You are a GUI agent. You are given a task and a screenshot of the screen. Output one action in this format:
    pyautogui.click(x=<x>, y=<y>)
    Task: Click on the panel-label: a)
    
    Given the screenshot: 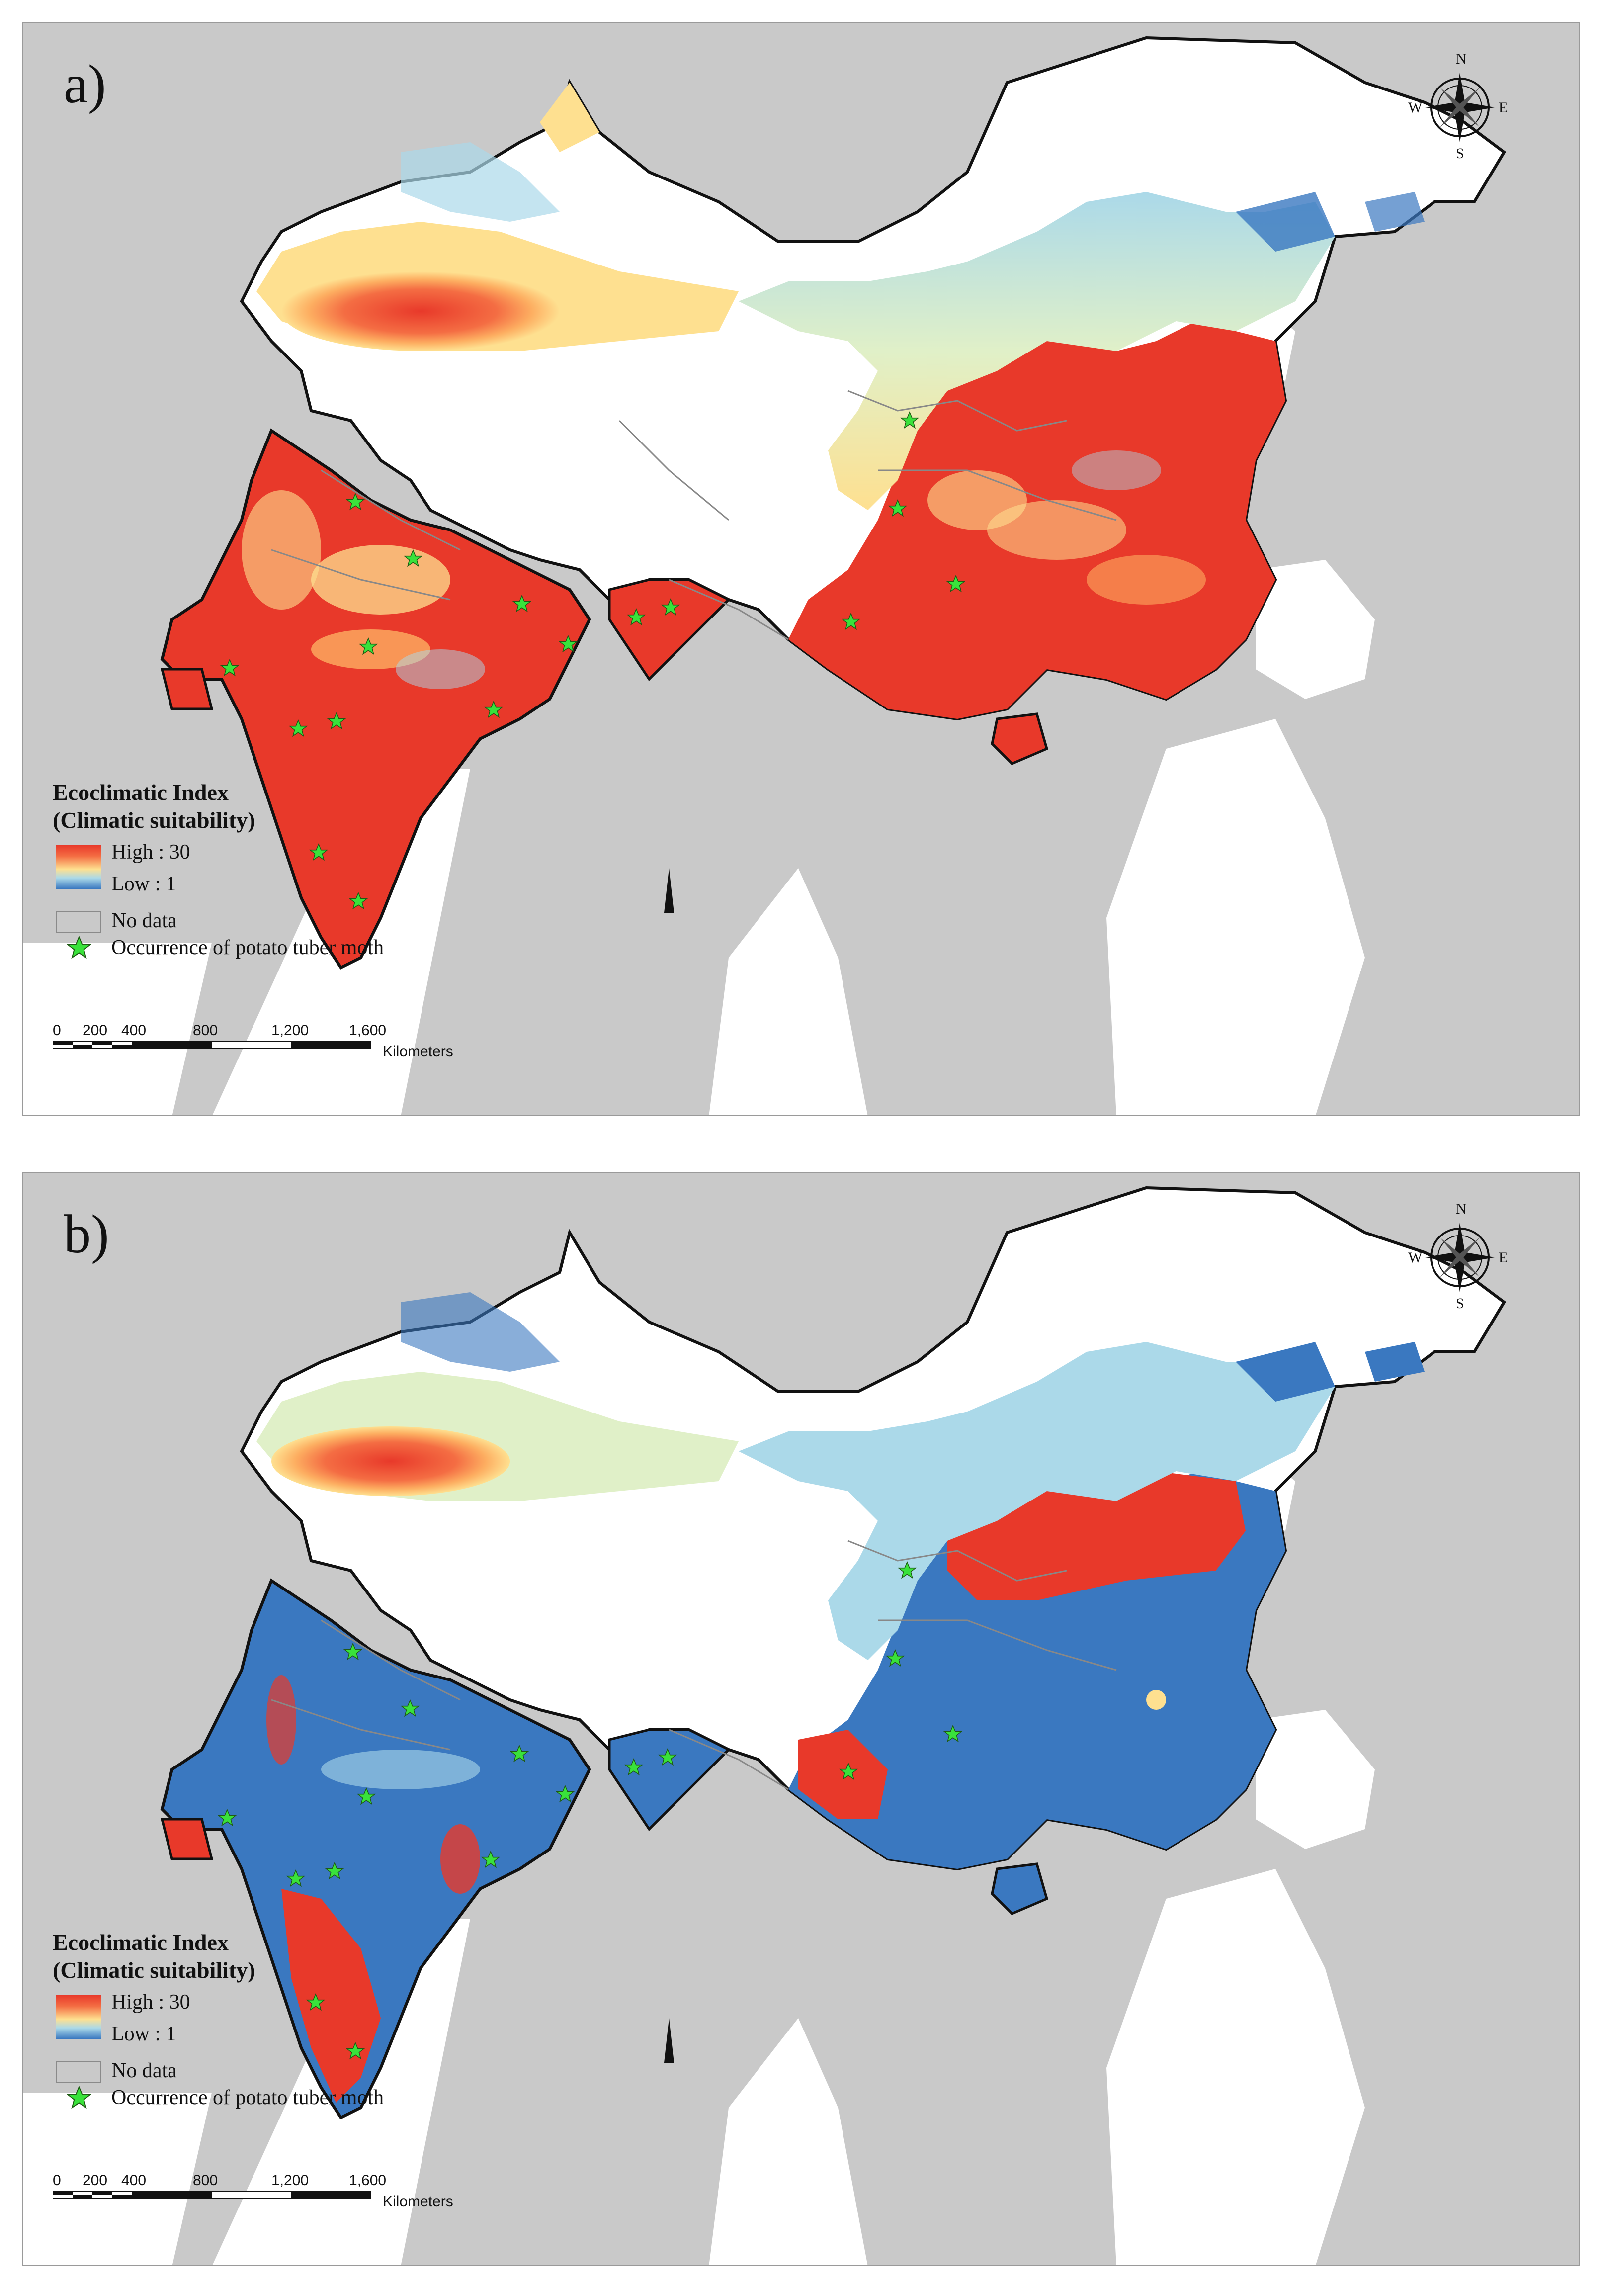 What is the action you would take?
    pyautogui.click(x=85, y=84)
    